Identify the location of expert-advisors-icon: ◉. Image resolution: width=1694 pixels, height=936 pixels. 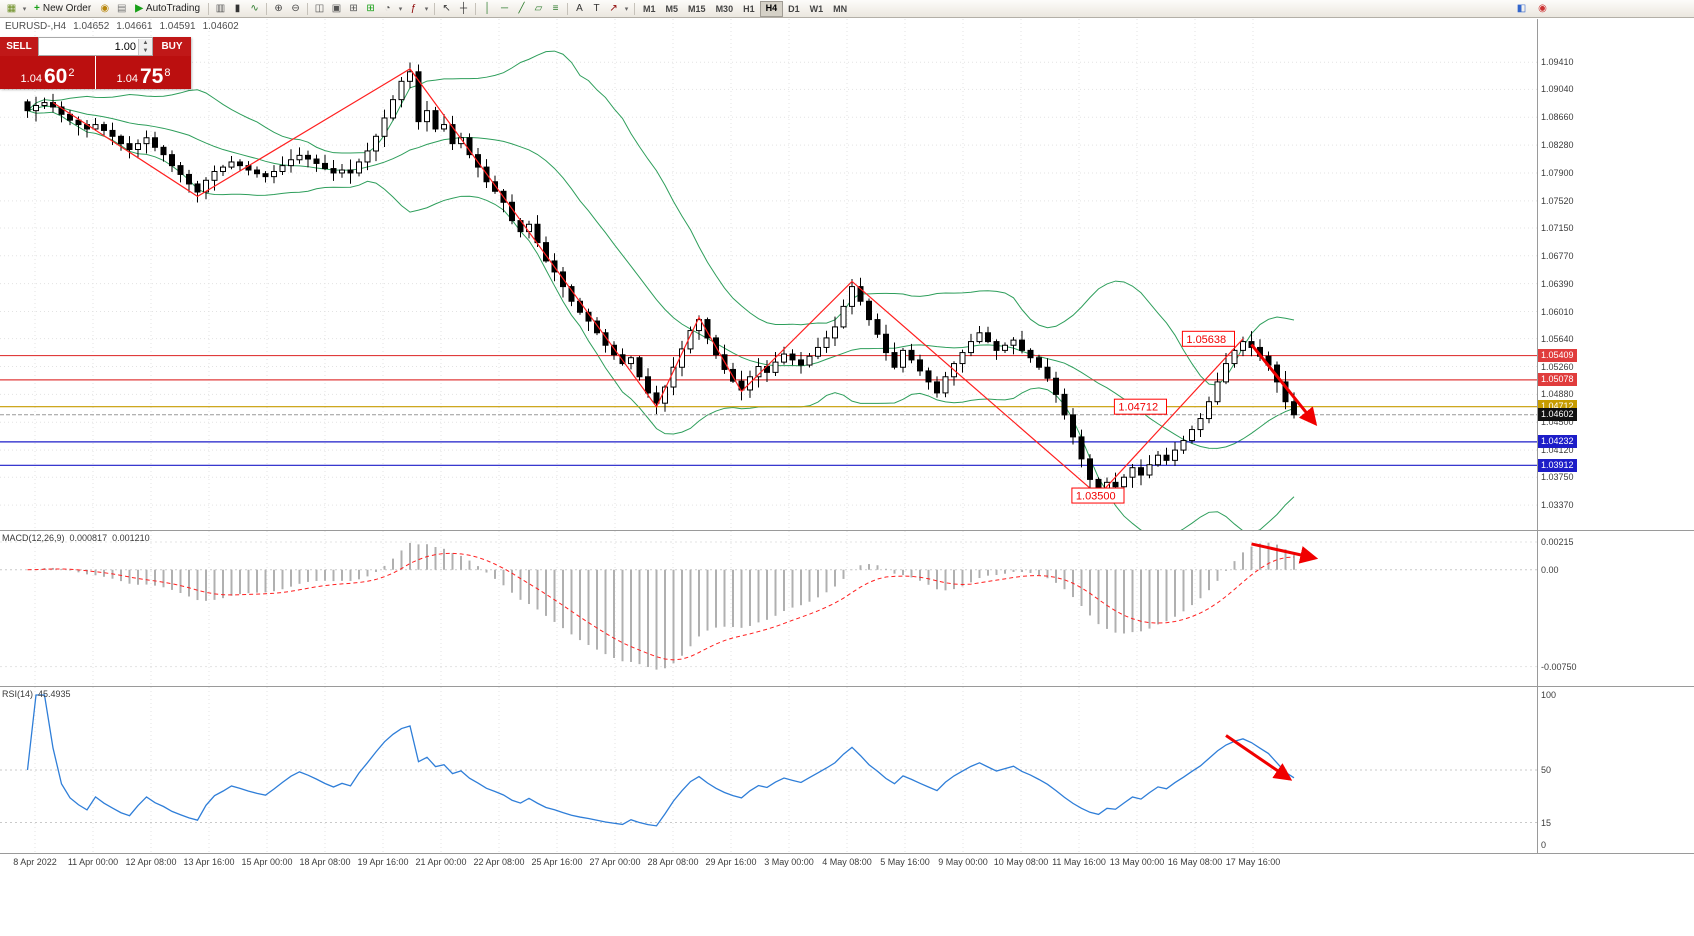
(105, 8).